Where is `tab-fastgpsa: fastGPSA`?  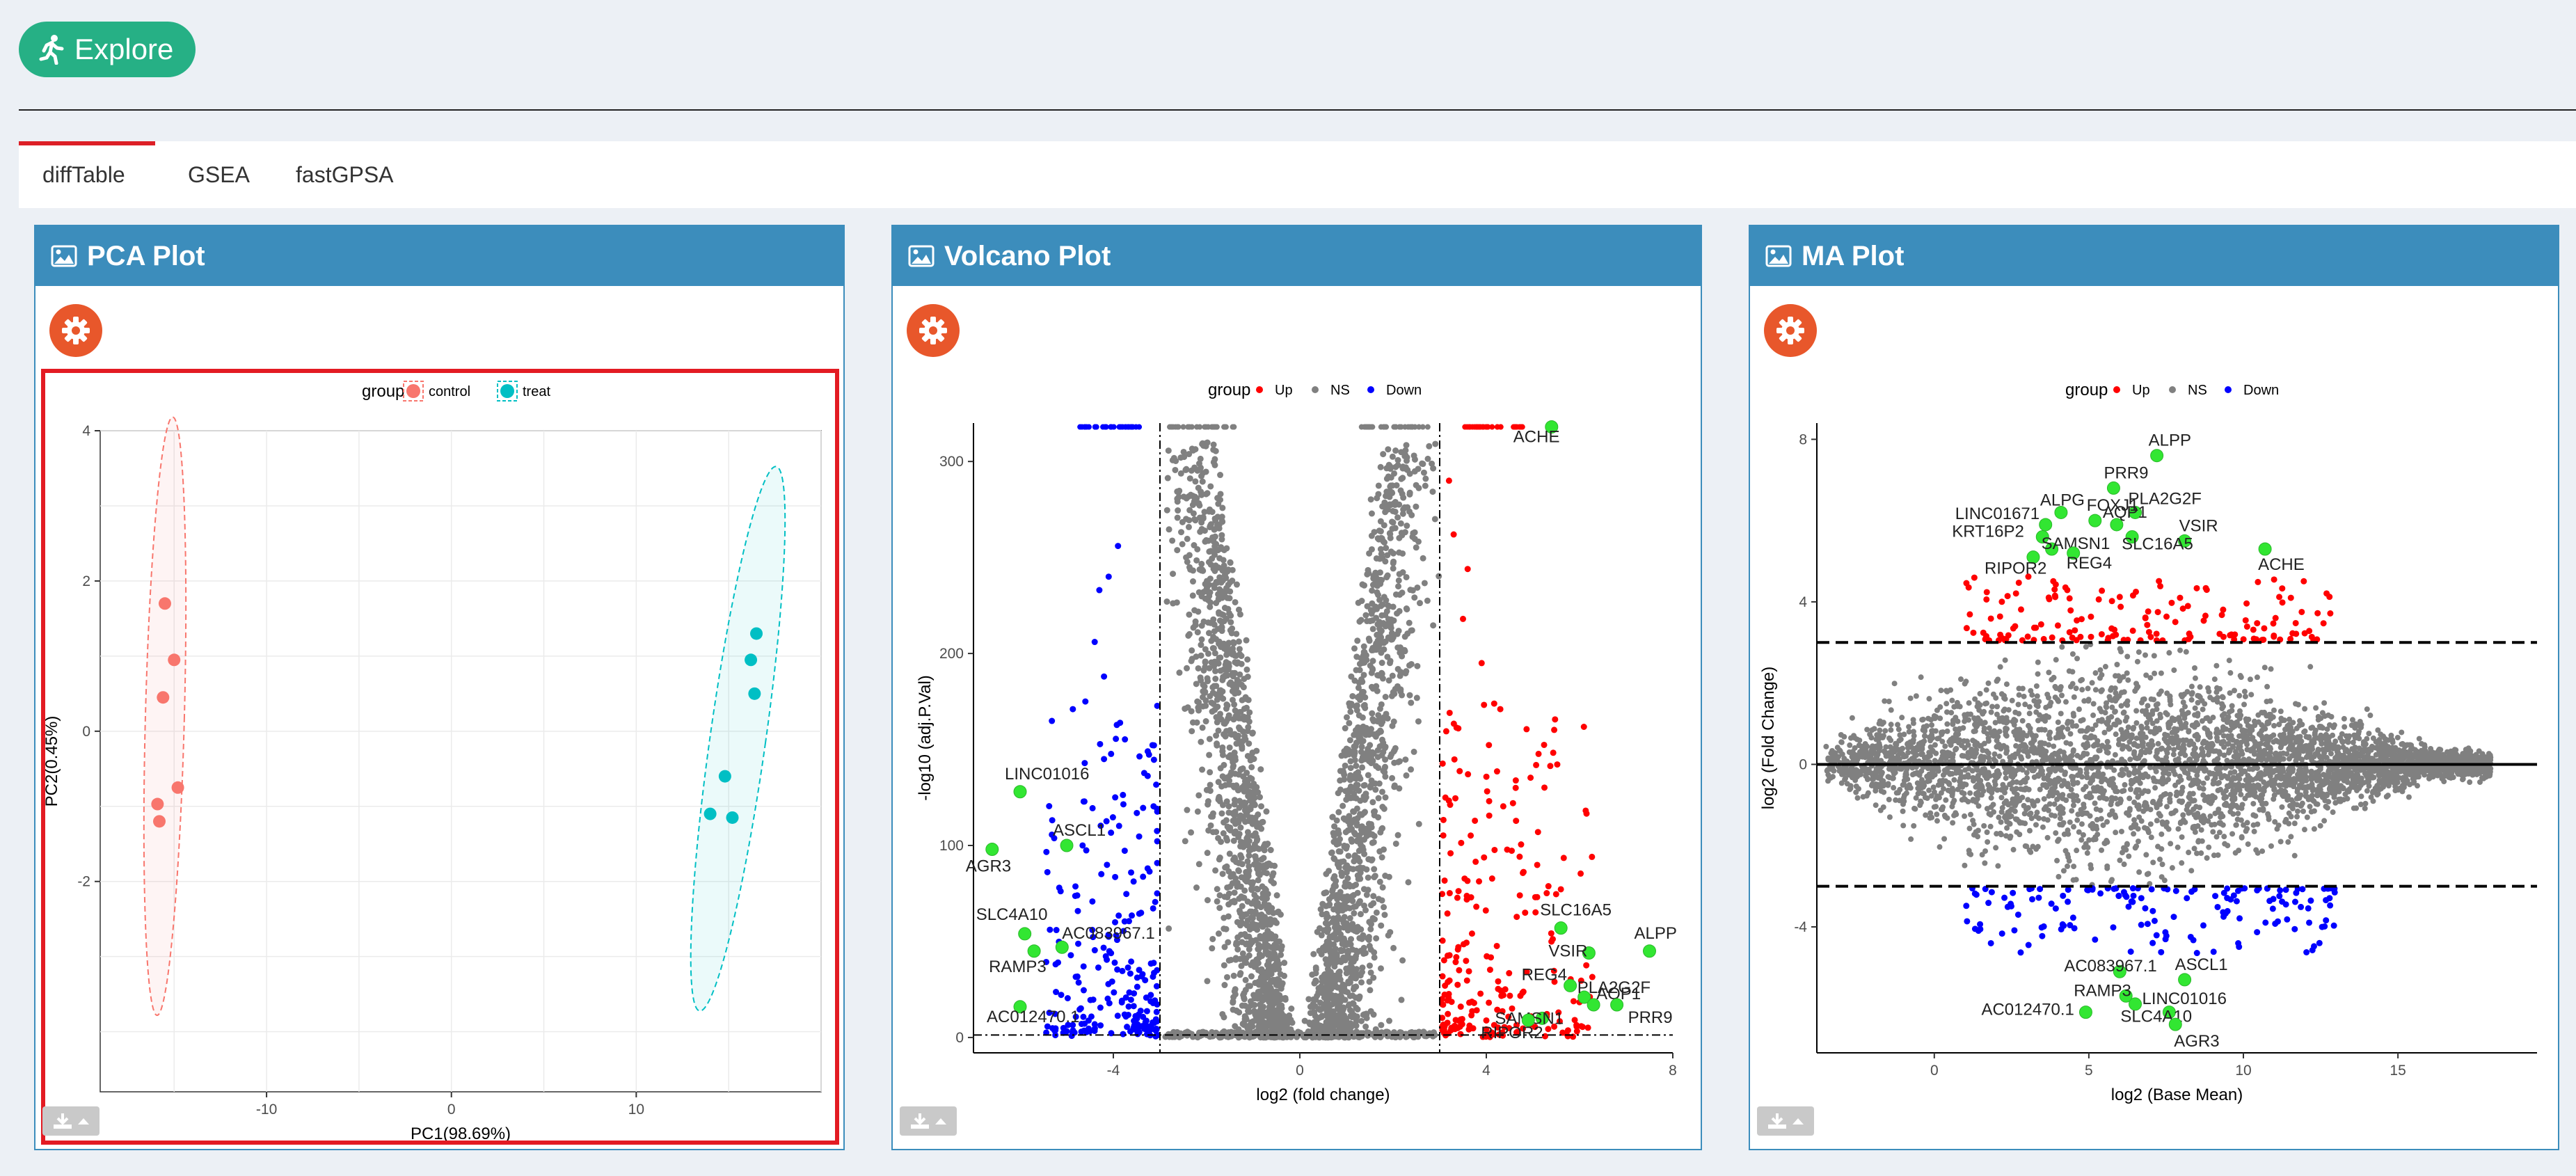
tab-fastgpsa: fastGPSA is located at coordinates (345, 174).